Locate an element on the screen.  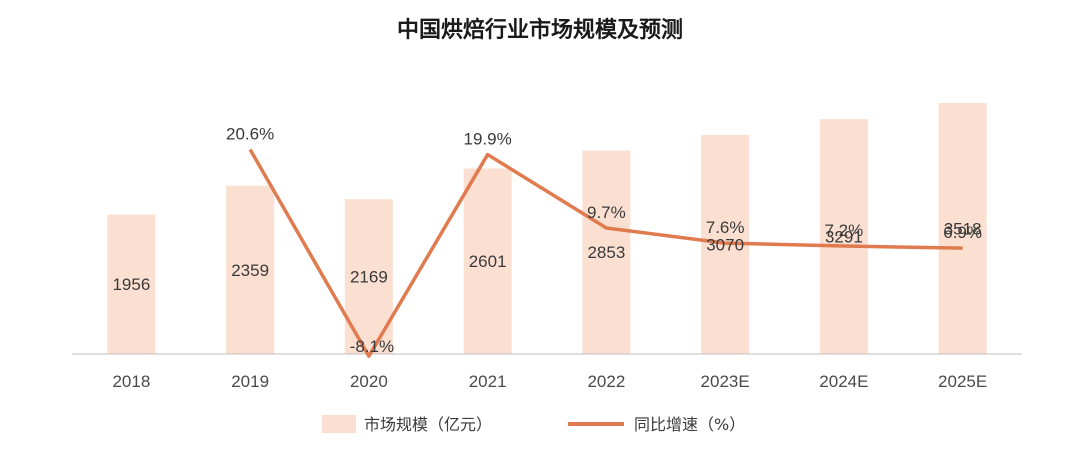
legend-bar-label: 市场规模（亿元） is located at coordinates (428, 424).